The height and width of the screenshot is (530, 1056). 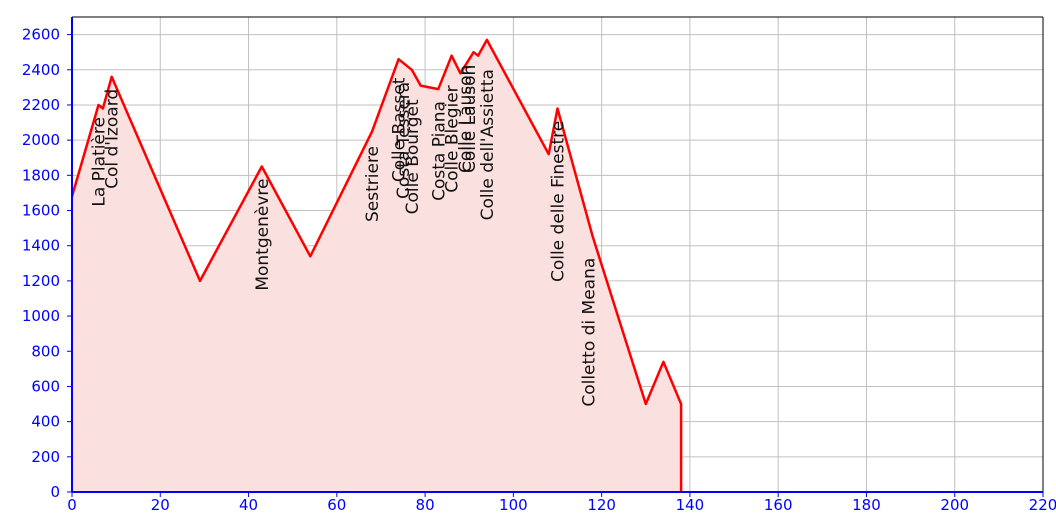 What do you see at coordinates (45, 457) in the screenshot?
I see `y-tick-label: 200` at bounding box center [45, 457].